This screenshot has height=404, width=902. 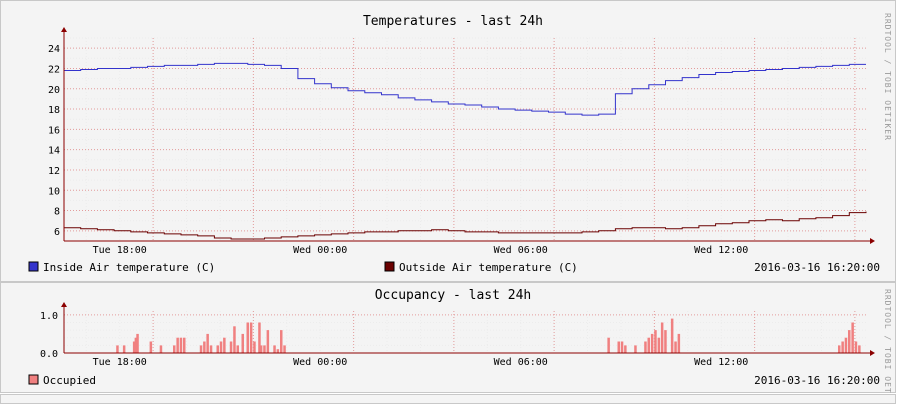 I want to click on y-tick-label: 8, so click(x=57, y=212).